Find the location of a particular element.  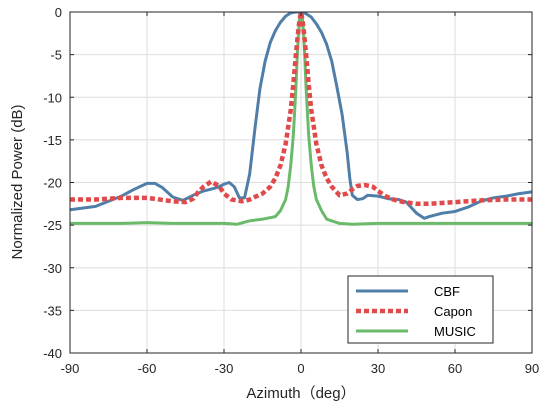

y-tick-label: -30 is located at coordinates (52, 268).